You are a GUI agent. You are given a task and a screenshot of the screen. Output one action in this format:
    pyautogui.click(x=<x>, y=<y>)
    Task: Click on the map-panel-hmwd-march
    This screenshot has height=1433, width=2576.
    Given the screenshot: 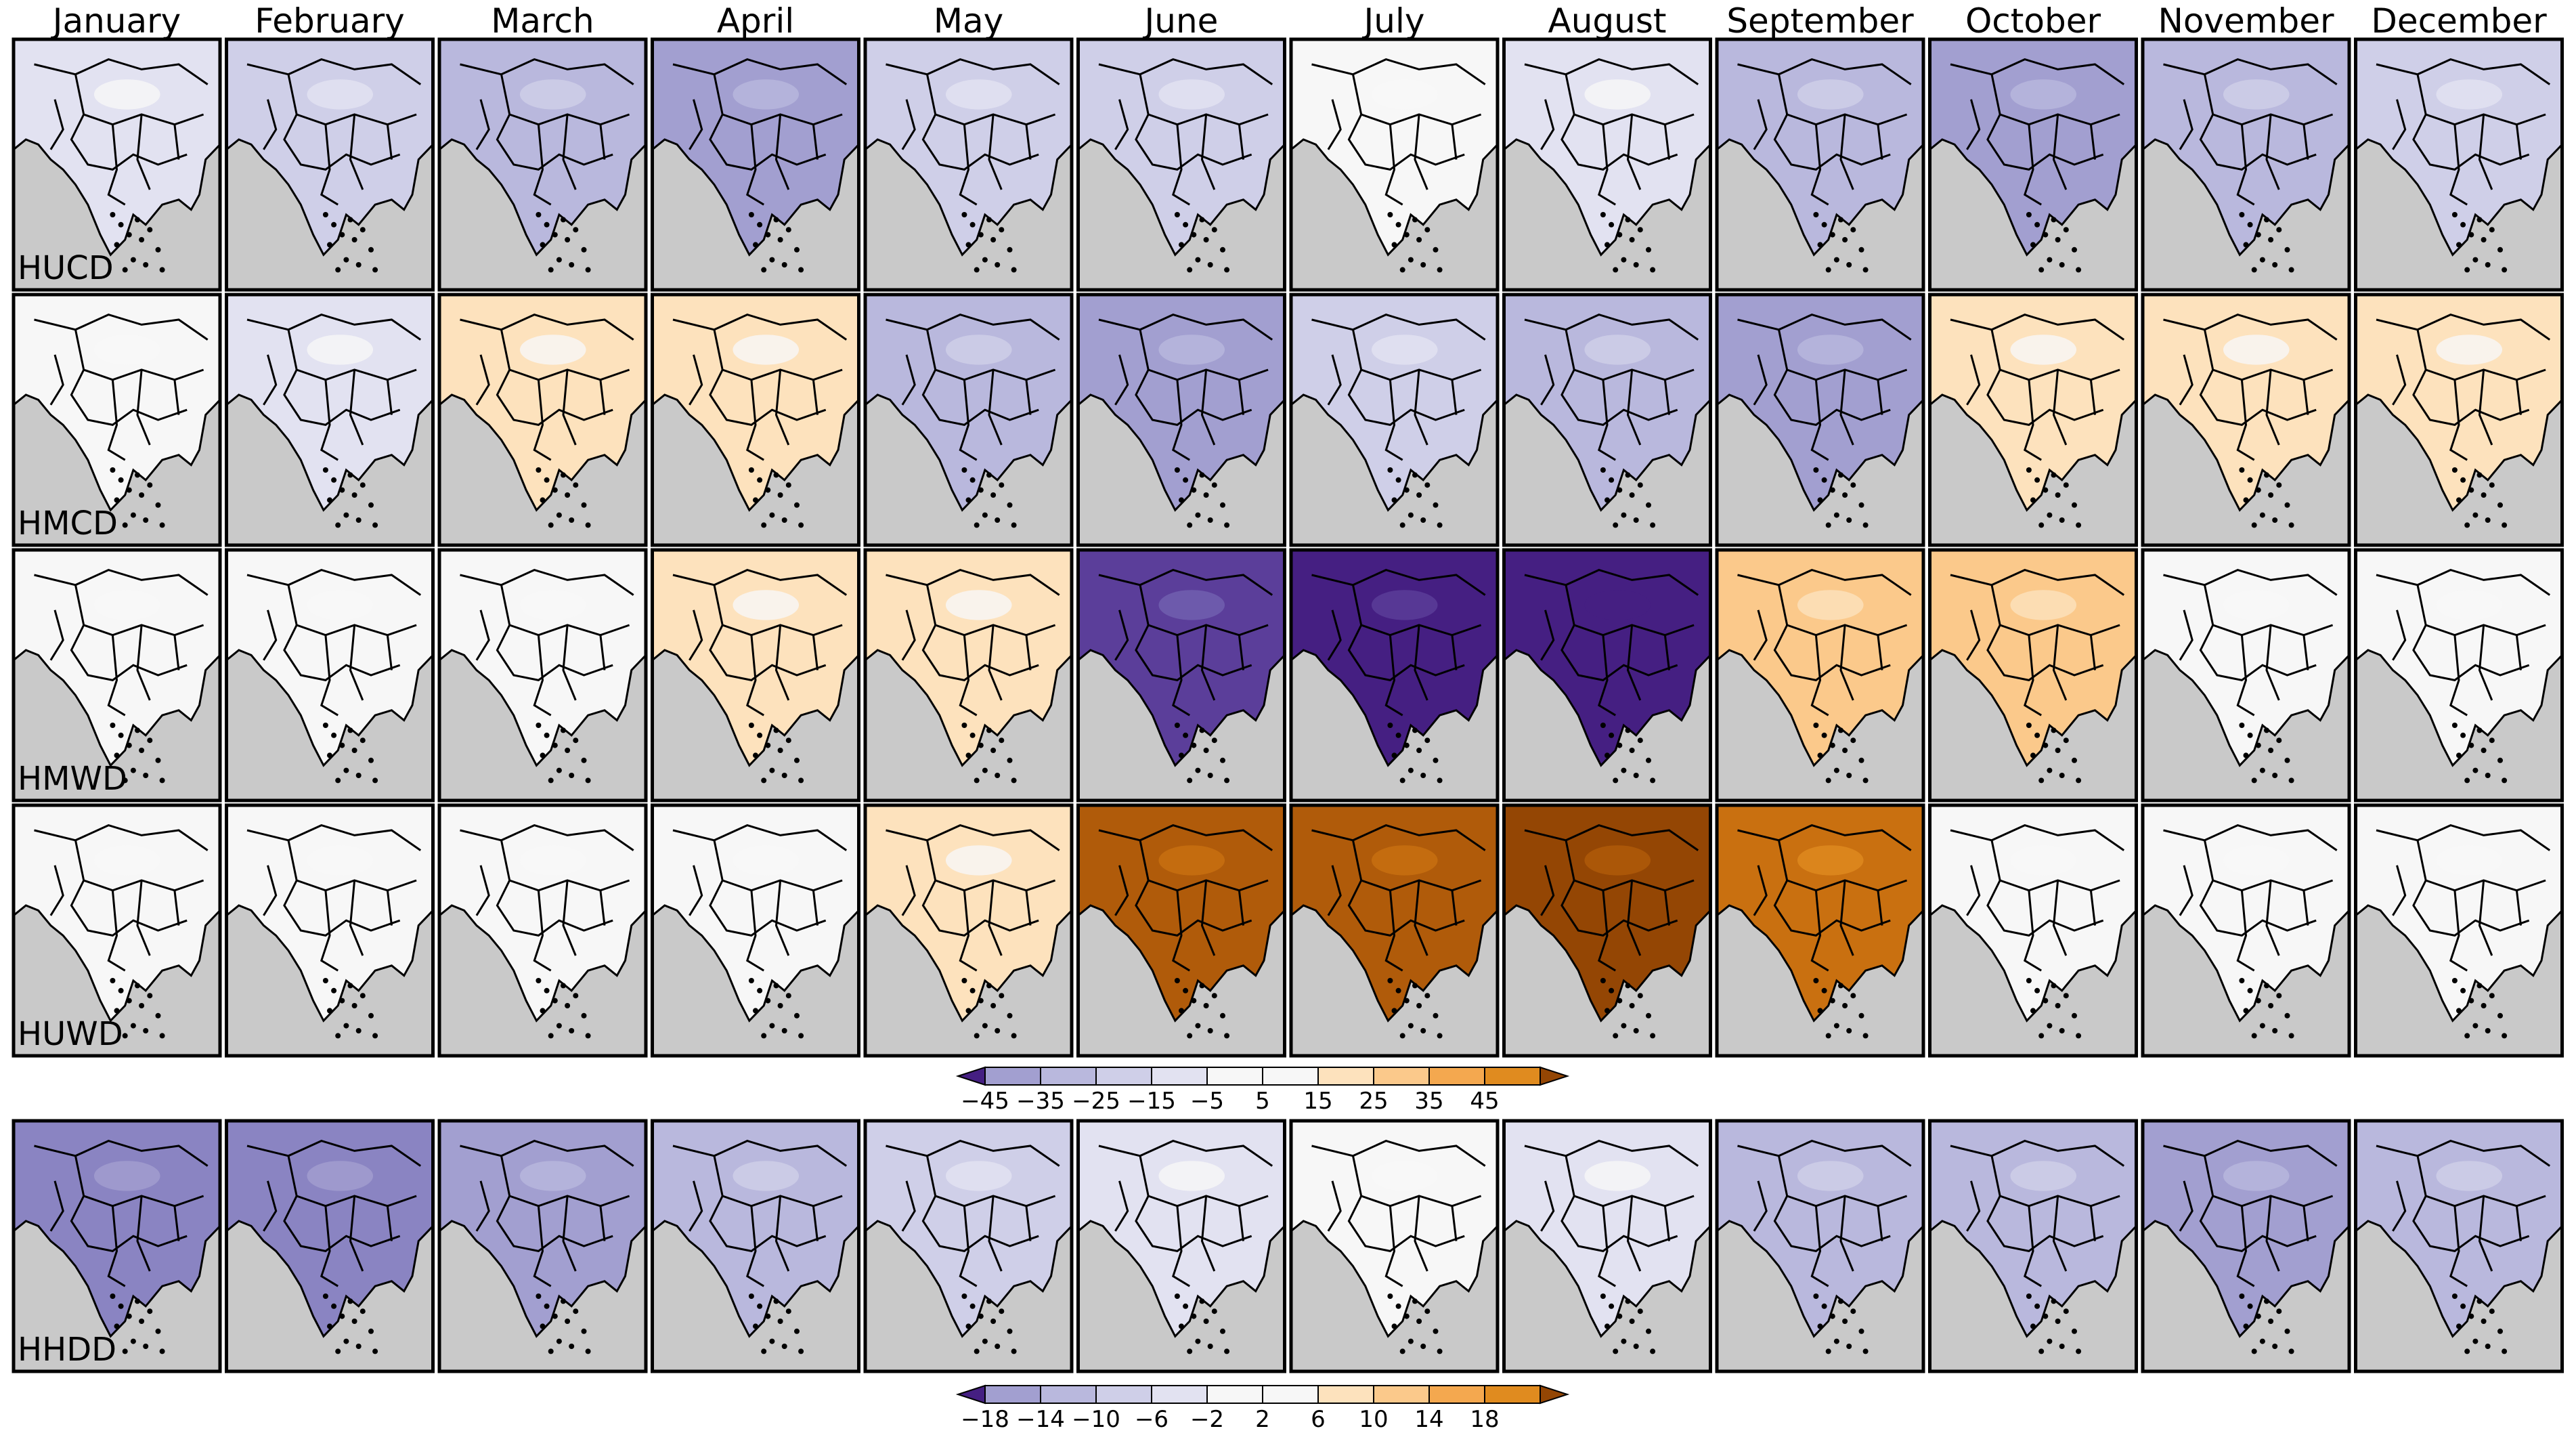 What is the action you would take?
    pyautogui.click(x=542, y=675)
    